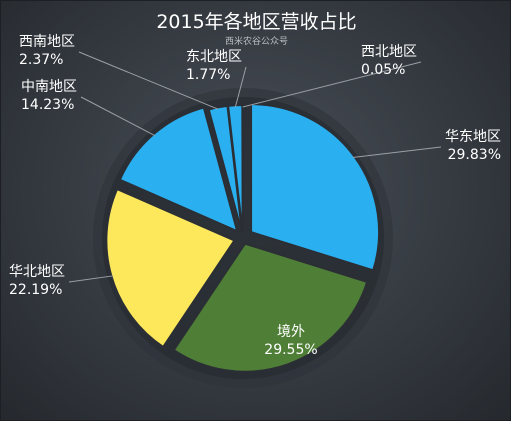 This screenshot has width=511, height=422. What do you see at coordinates (49, 87) in the screenshot?
I see `slice-name-label: 中南地区` at bounding box center [49, 87].